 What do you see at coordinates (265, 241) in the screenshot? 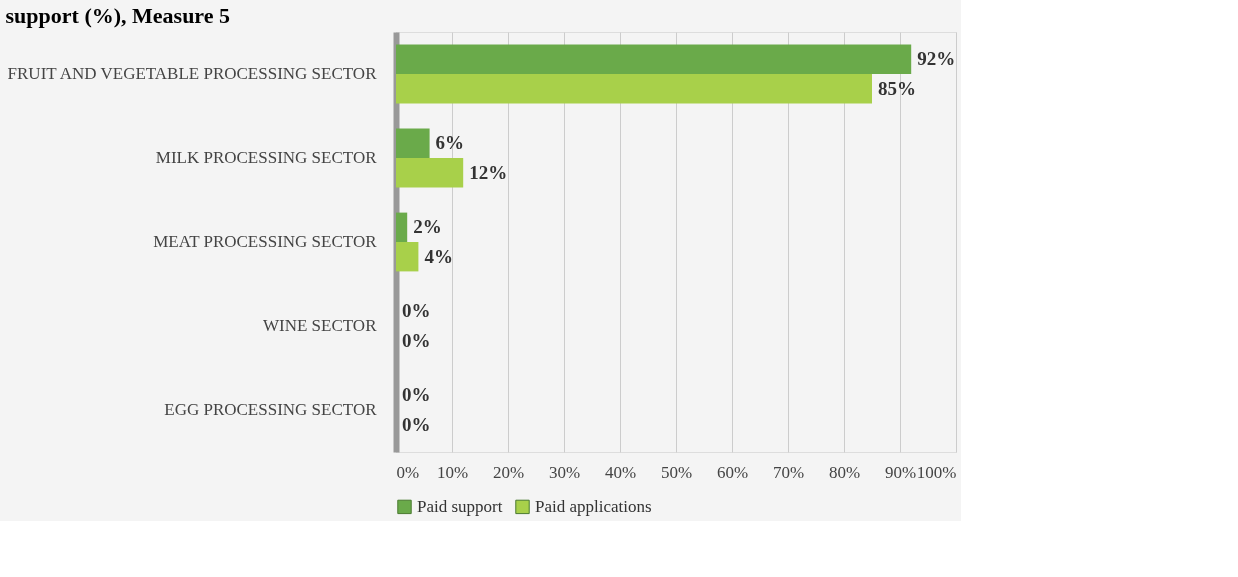
I see `y-tick-label: MEAT PROCESSING SECTOR` at bounding box center [265, 241].